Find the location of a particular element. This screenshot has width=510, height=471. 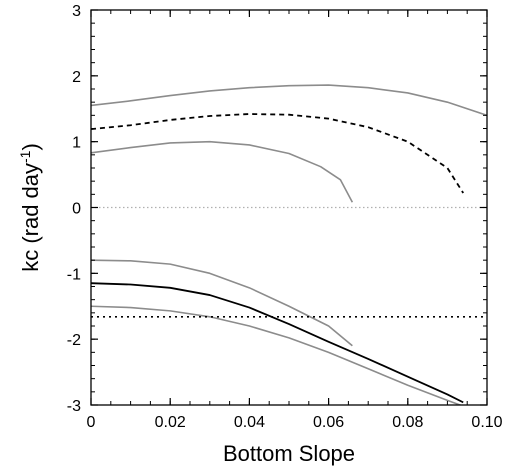

y-tick-label: 0 is located at coordinates (76, 209).